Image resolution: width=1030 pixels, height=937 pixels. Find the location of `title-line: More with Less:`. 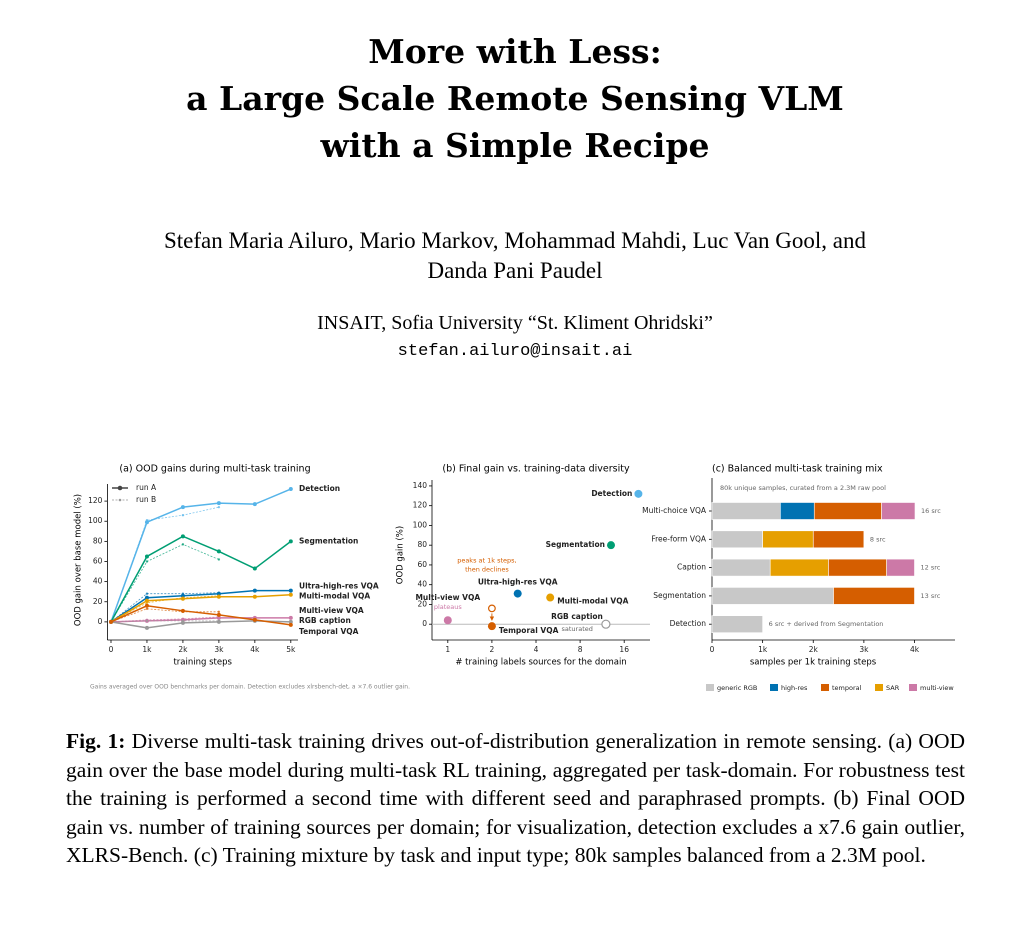

title-line: More with Less: is located at coordinates (515, 51).